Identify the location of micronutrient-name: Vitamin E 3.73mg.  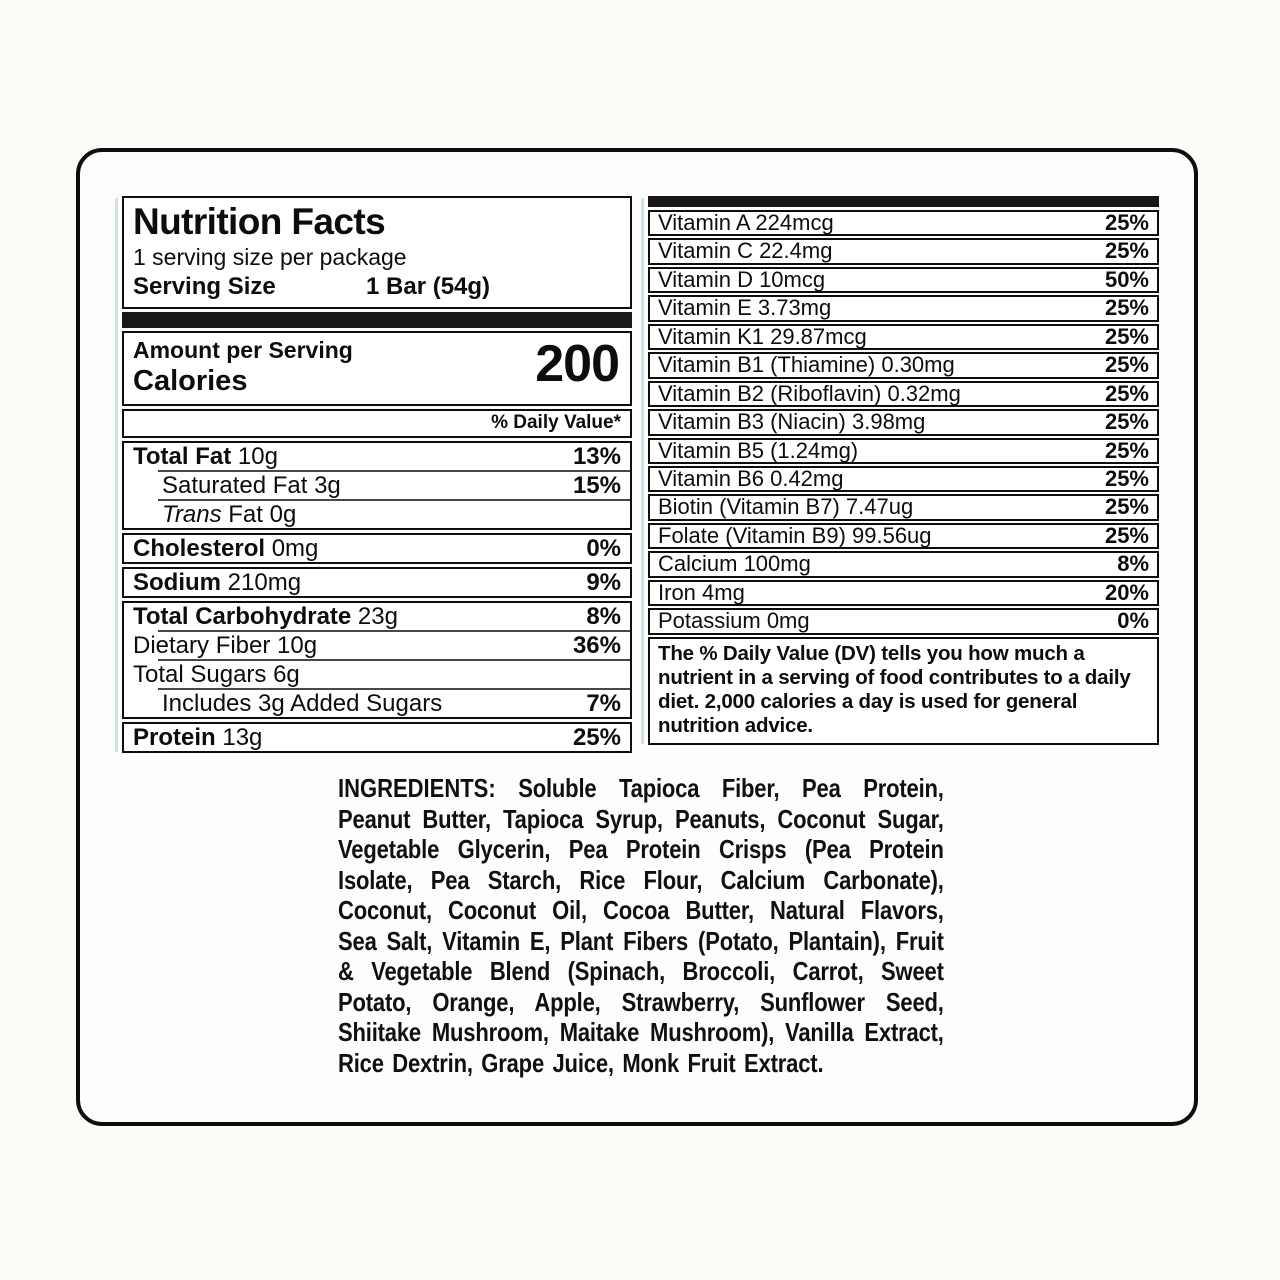
(745, 308).